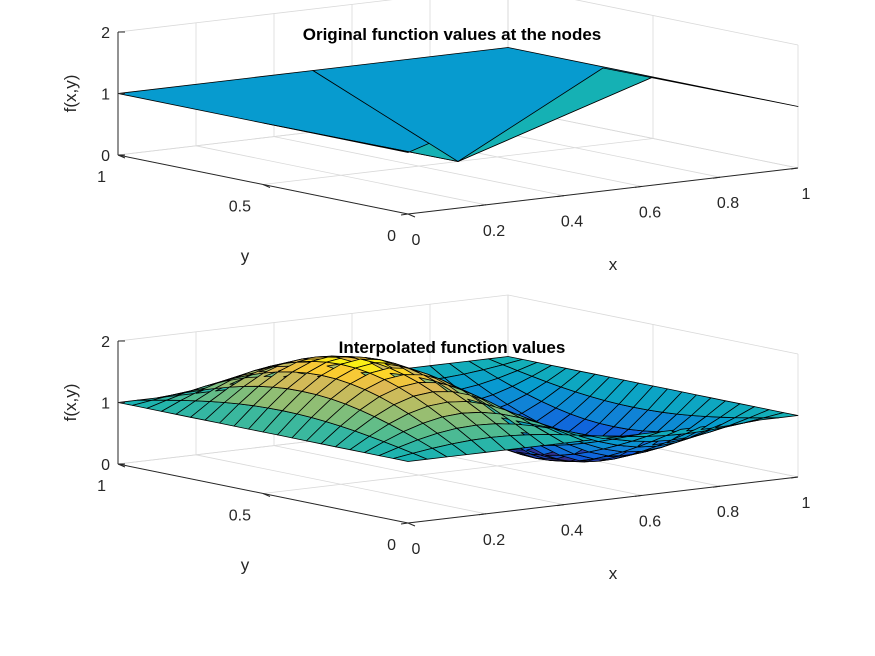 This screenshot has width=875, height=656. I want to click on subplot-title: Original function values at the nodes, so click(452, 34).